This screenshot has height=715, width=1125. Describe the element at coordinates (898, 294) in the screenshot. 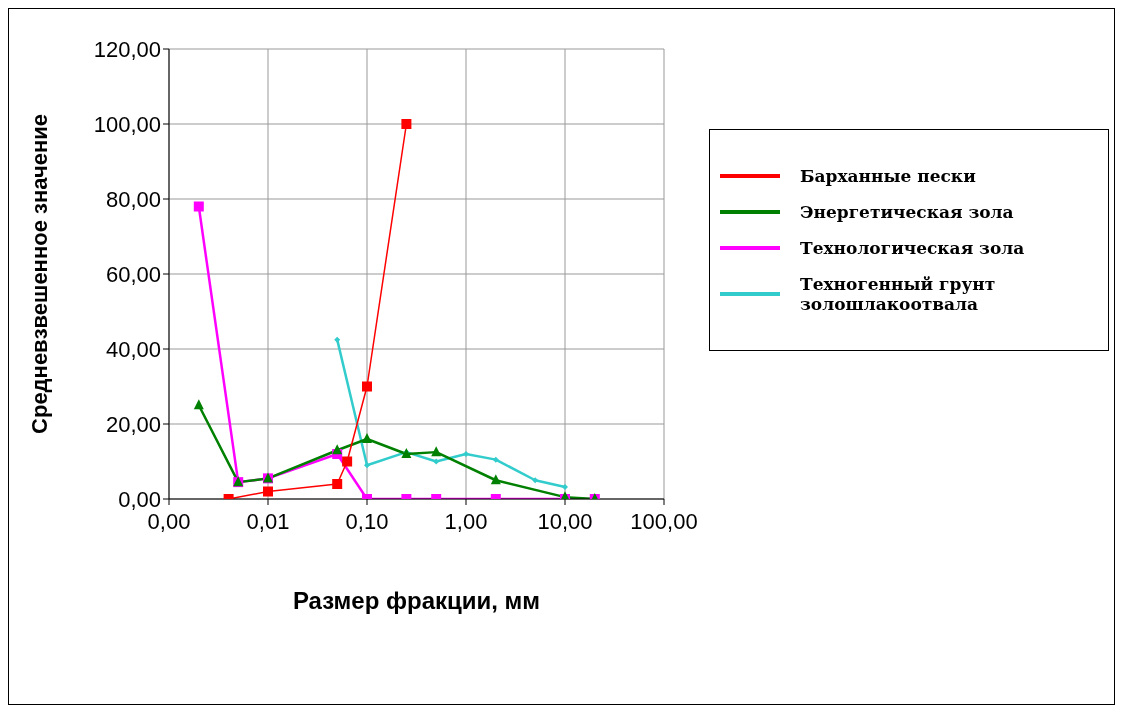

I see `legend-label: Техногенный грунт золошлакоотвала` at that location.